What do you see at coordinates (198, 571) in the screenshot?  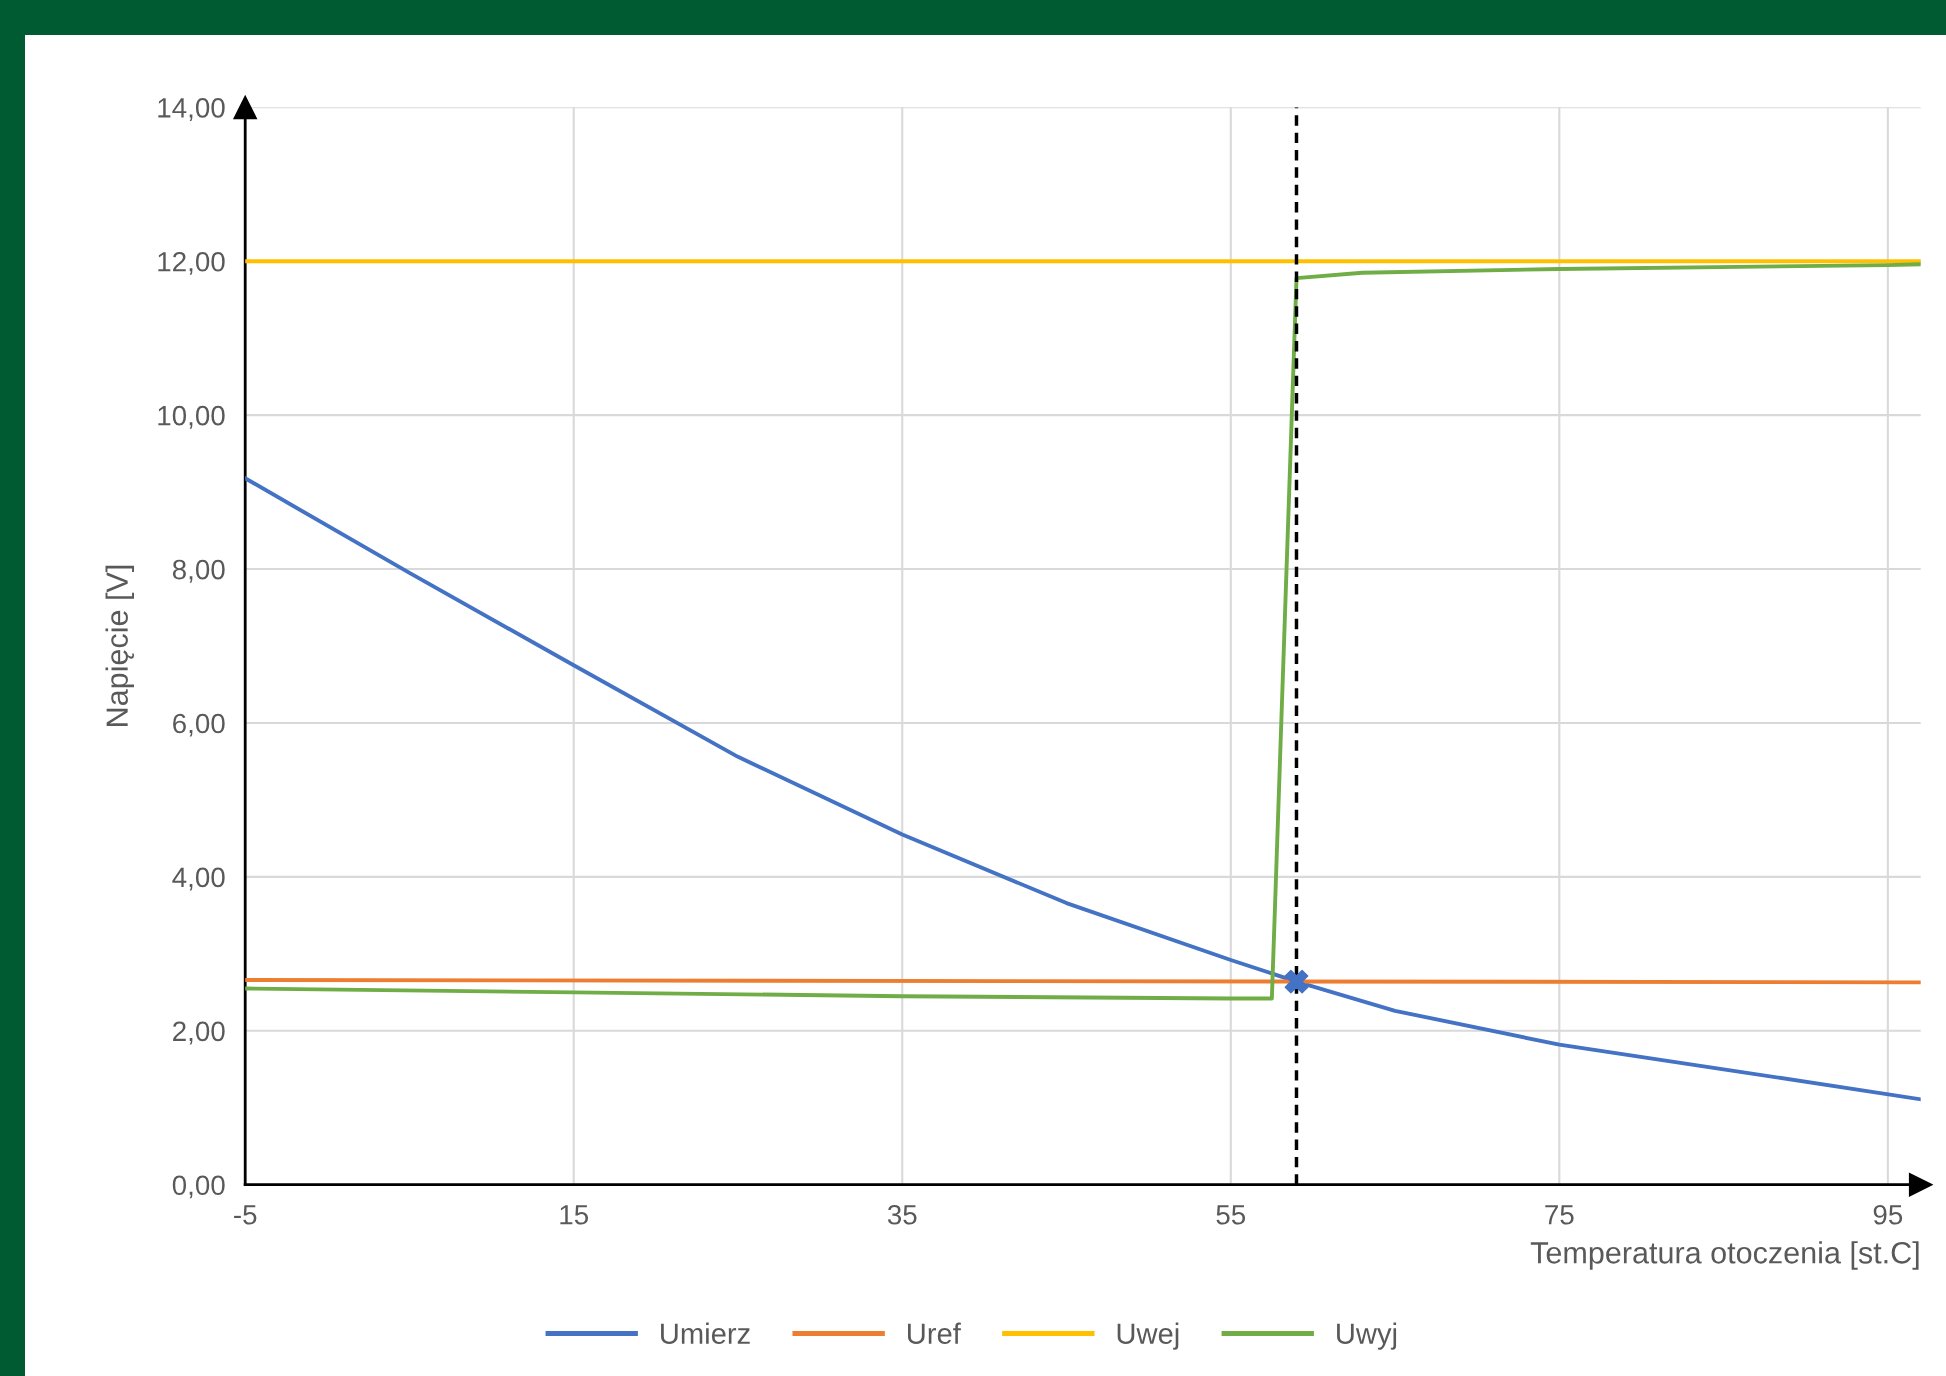 I see `y-tick-label: 8,00` at bounding box center [198, 571].